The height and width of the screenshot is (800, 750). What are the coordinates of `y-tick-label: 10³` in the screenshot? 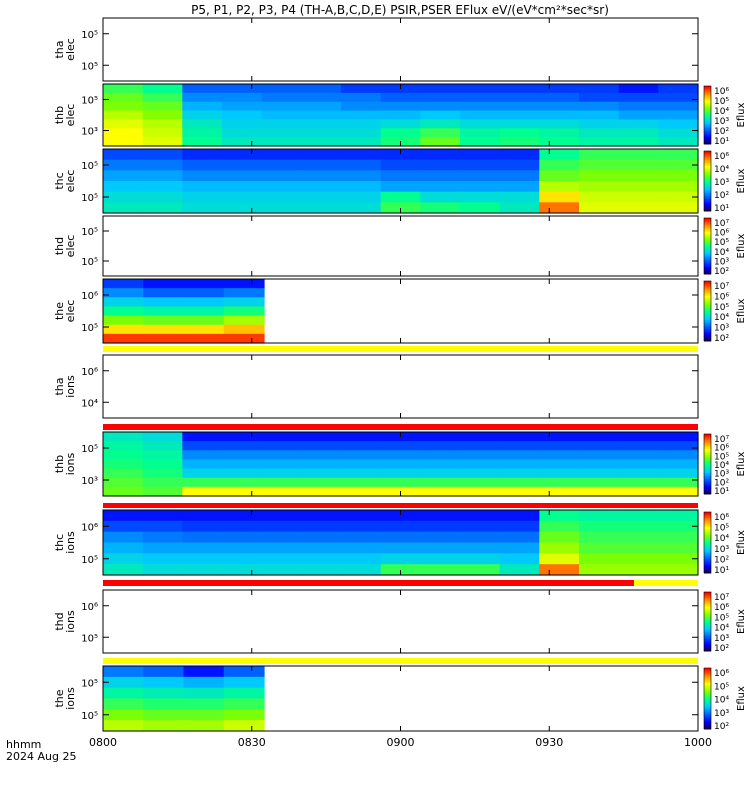 It's located at (89, 132).